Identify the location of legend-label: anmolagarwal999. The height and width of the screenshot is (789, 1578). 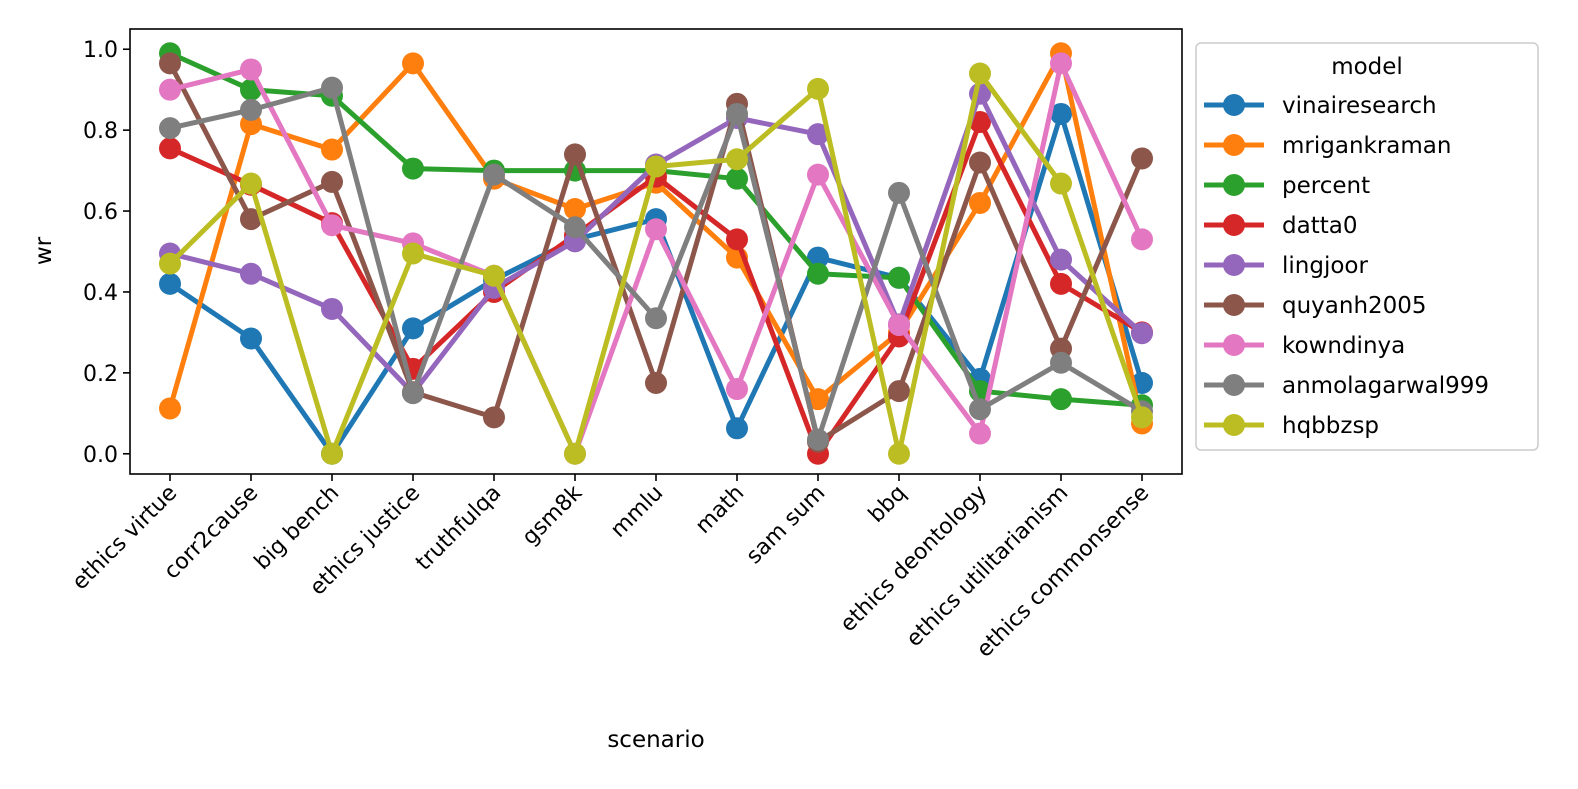
(1385, 386).